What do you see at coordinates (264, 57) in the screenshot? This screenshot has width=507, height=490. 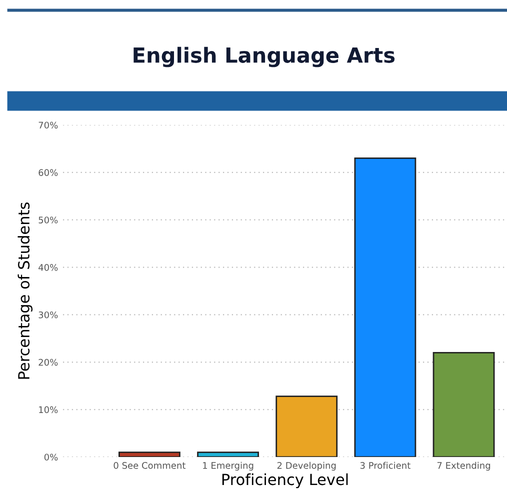 I see `chart-title: English Language Arts` at bounding box center [264, 57].